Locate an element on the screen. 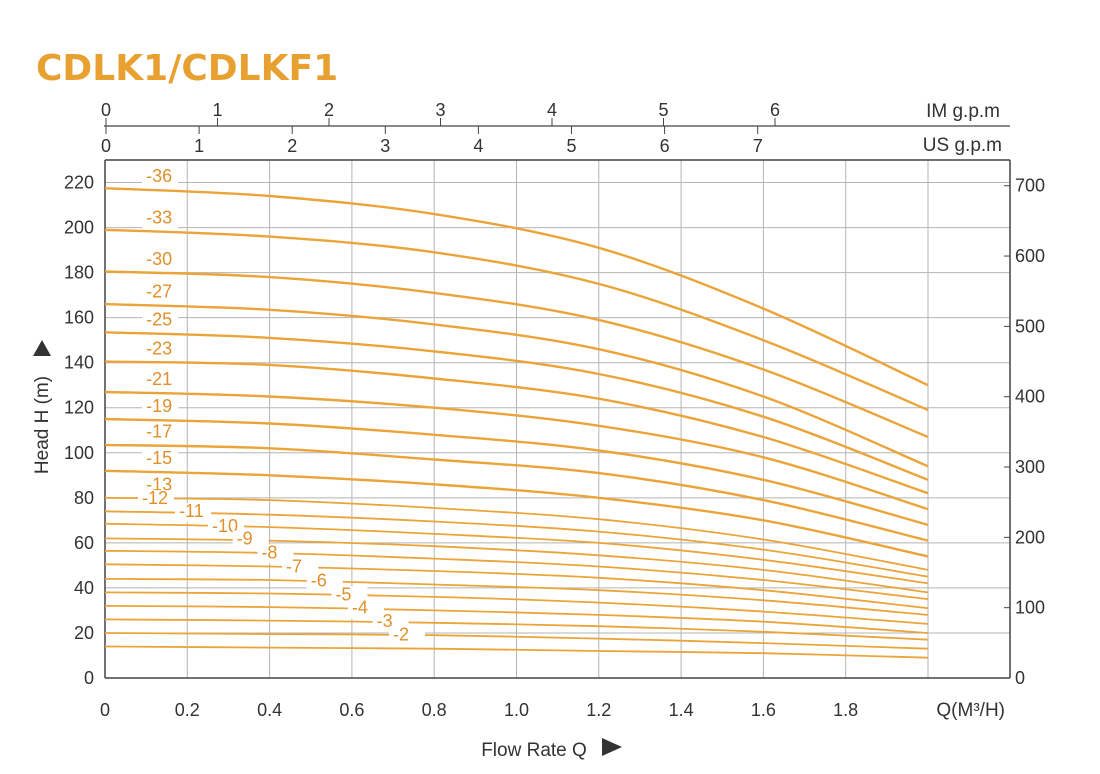  chart-title: CDLK1/CDLKF1 is located at coordinates (187, 68).